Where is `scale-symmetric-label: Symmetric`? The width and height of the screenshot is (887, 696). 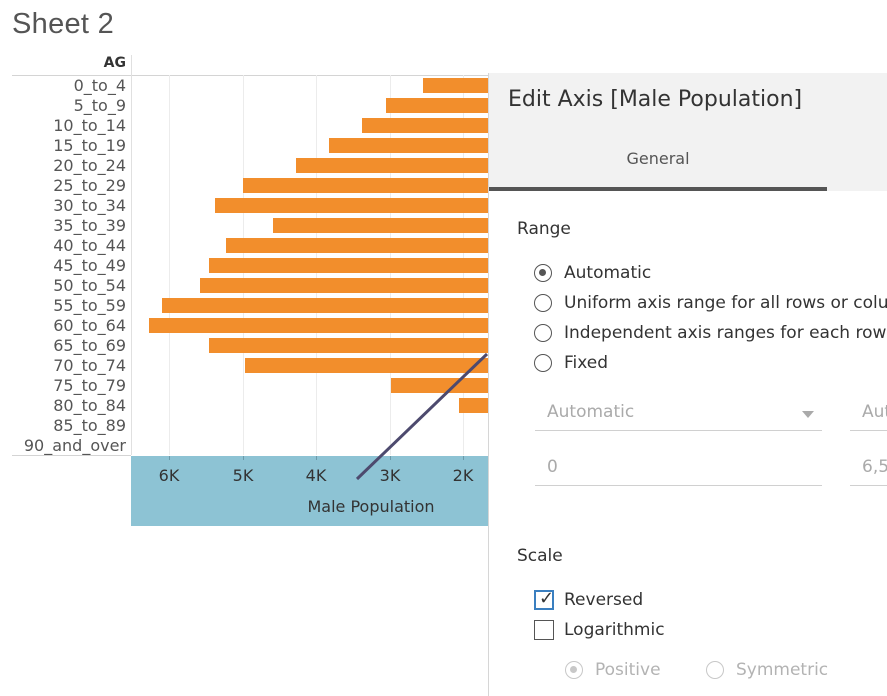
scale-symmetric-label: Symmetric is located at coordinates (782, 670).